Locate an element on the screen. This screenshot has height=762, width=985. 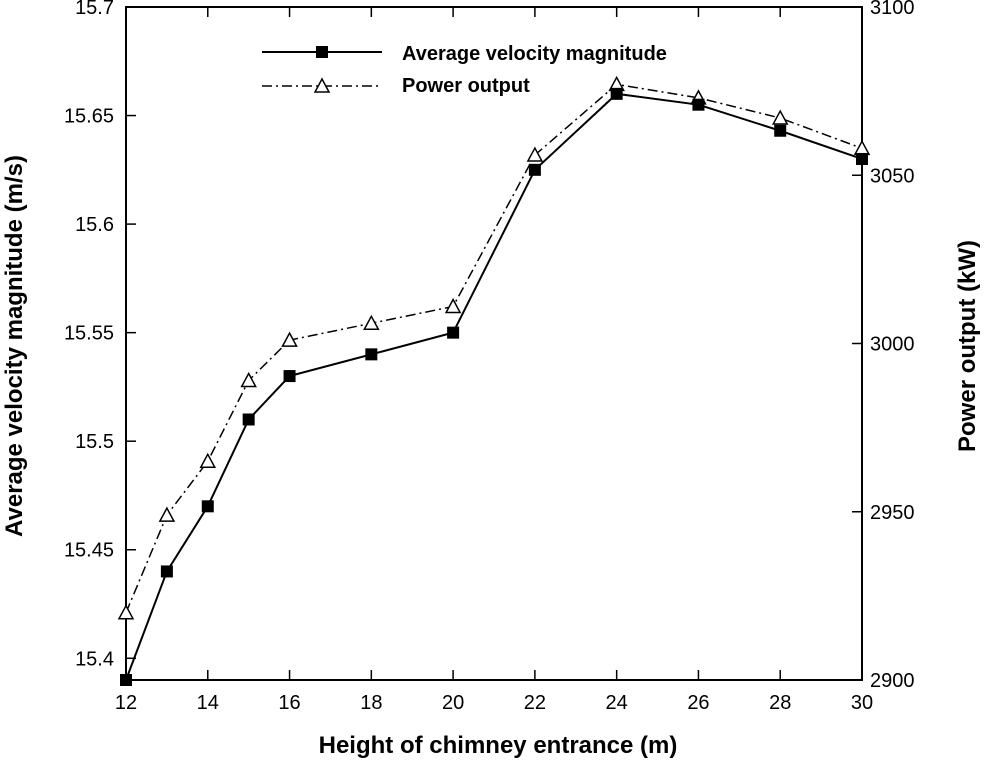
y-tick-label: 15.4 is located at coordinates (94, 659).